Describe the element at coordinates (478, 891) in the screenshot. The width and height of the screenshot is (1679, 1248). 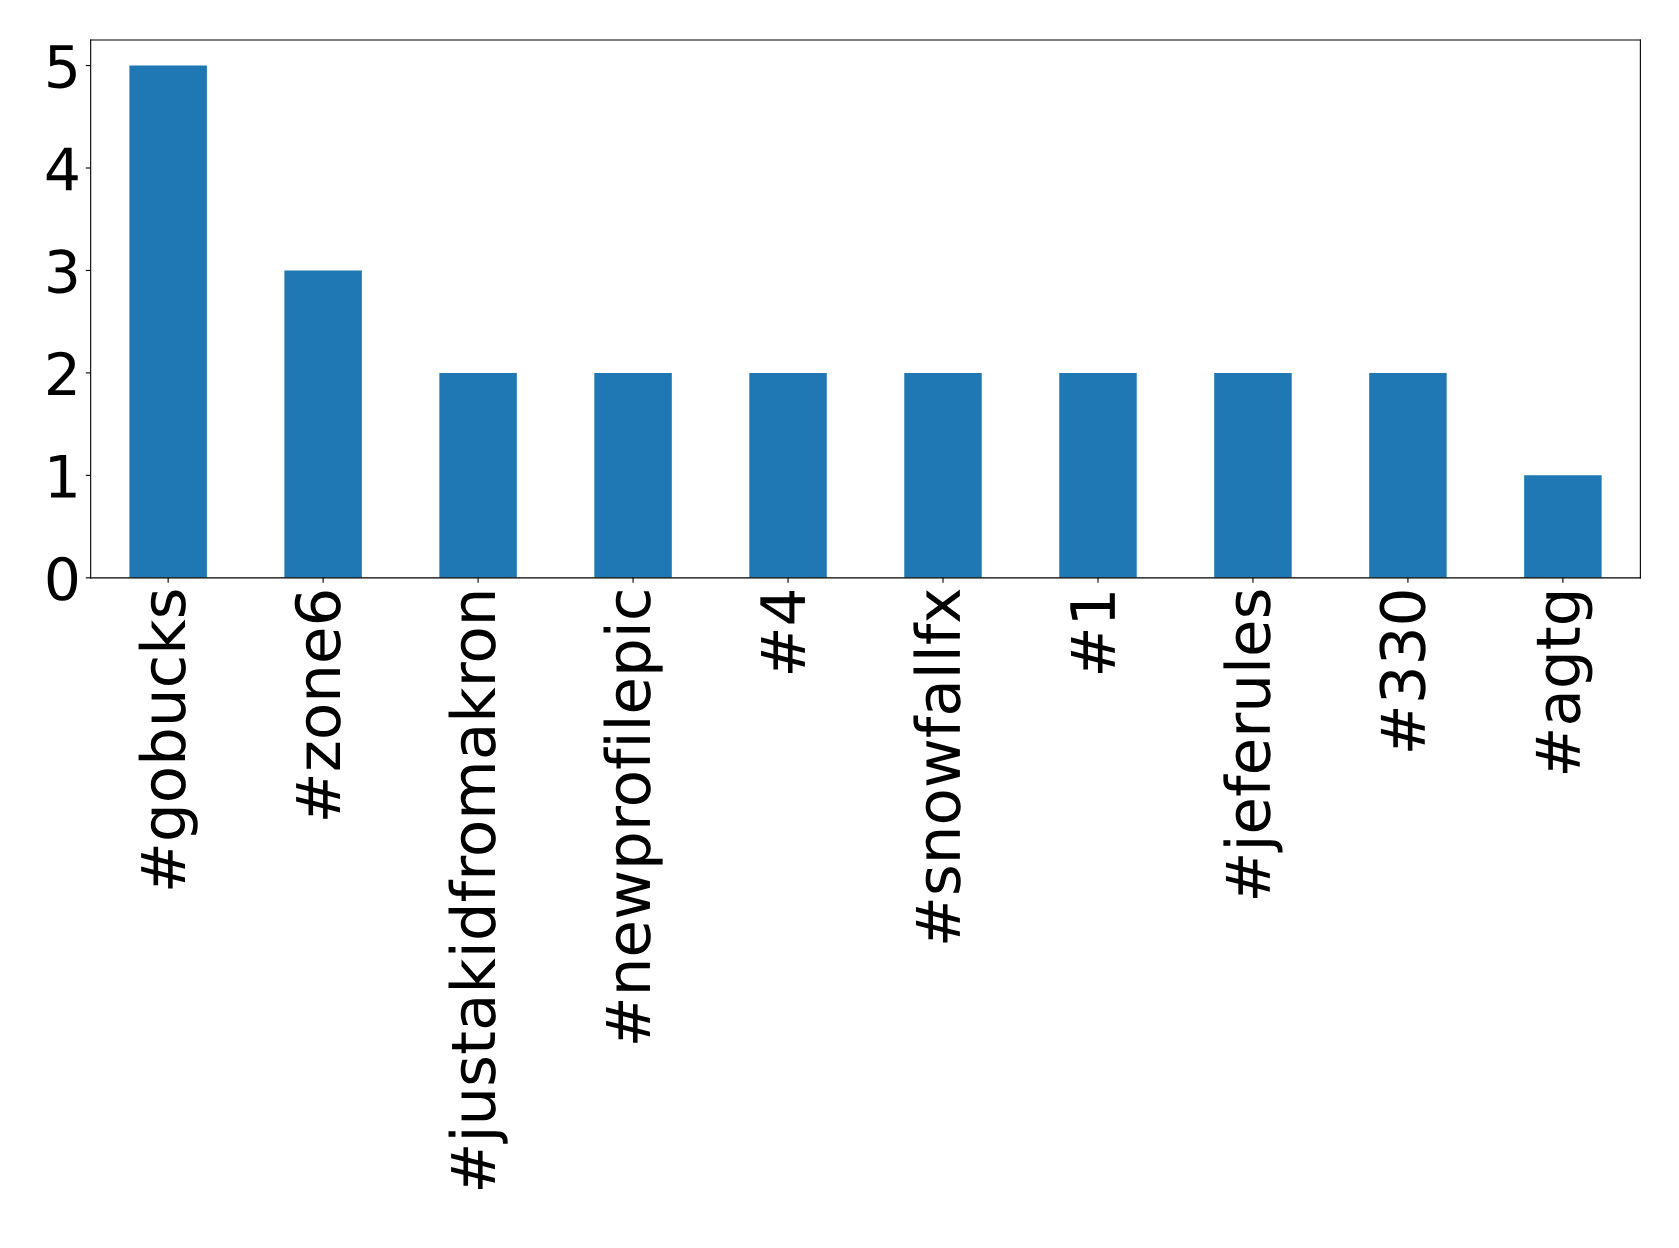
I see `x-tick-label: #justakidfromakron` at that location.